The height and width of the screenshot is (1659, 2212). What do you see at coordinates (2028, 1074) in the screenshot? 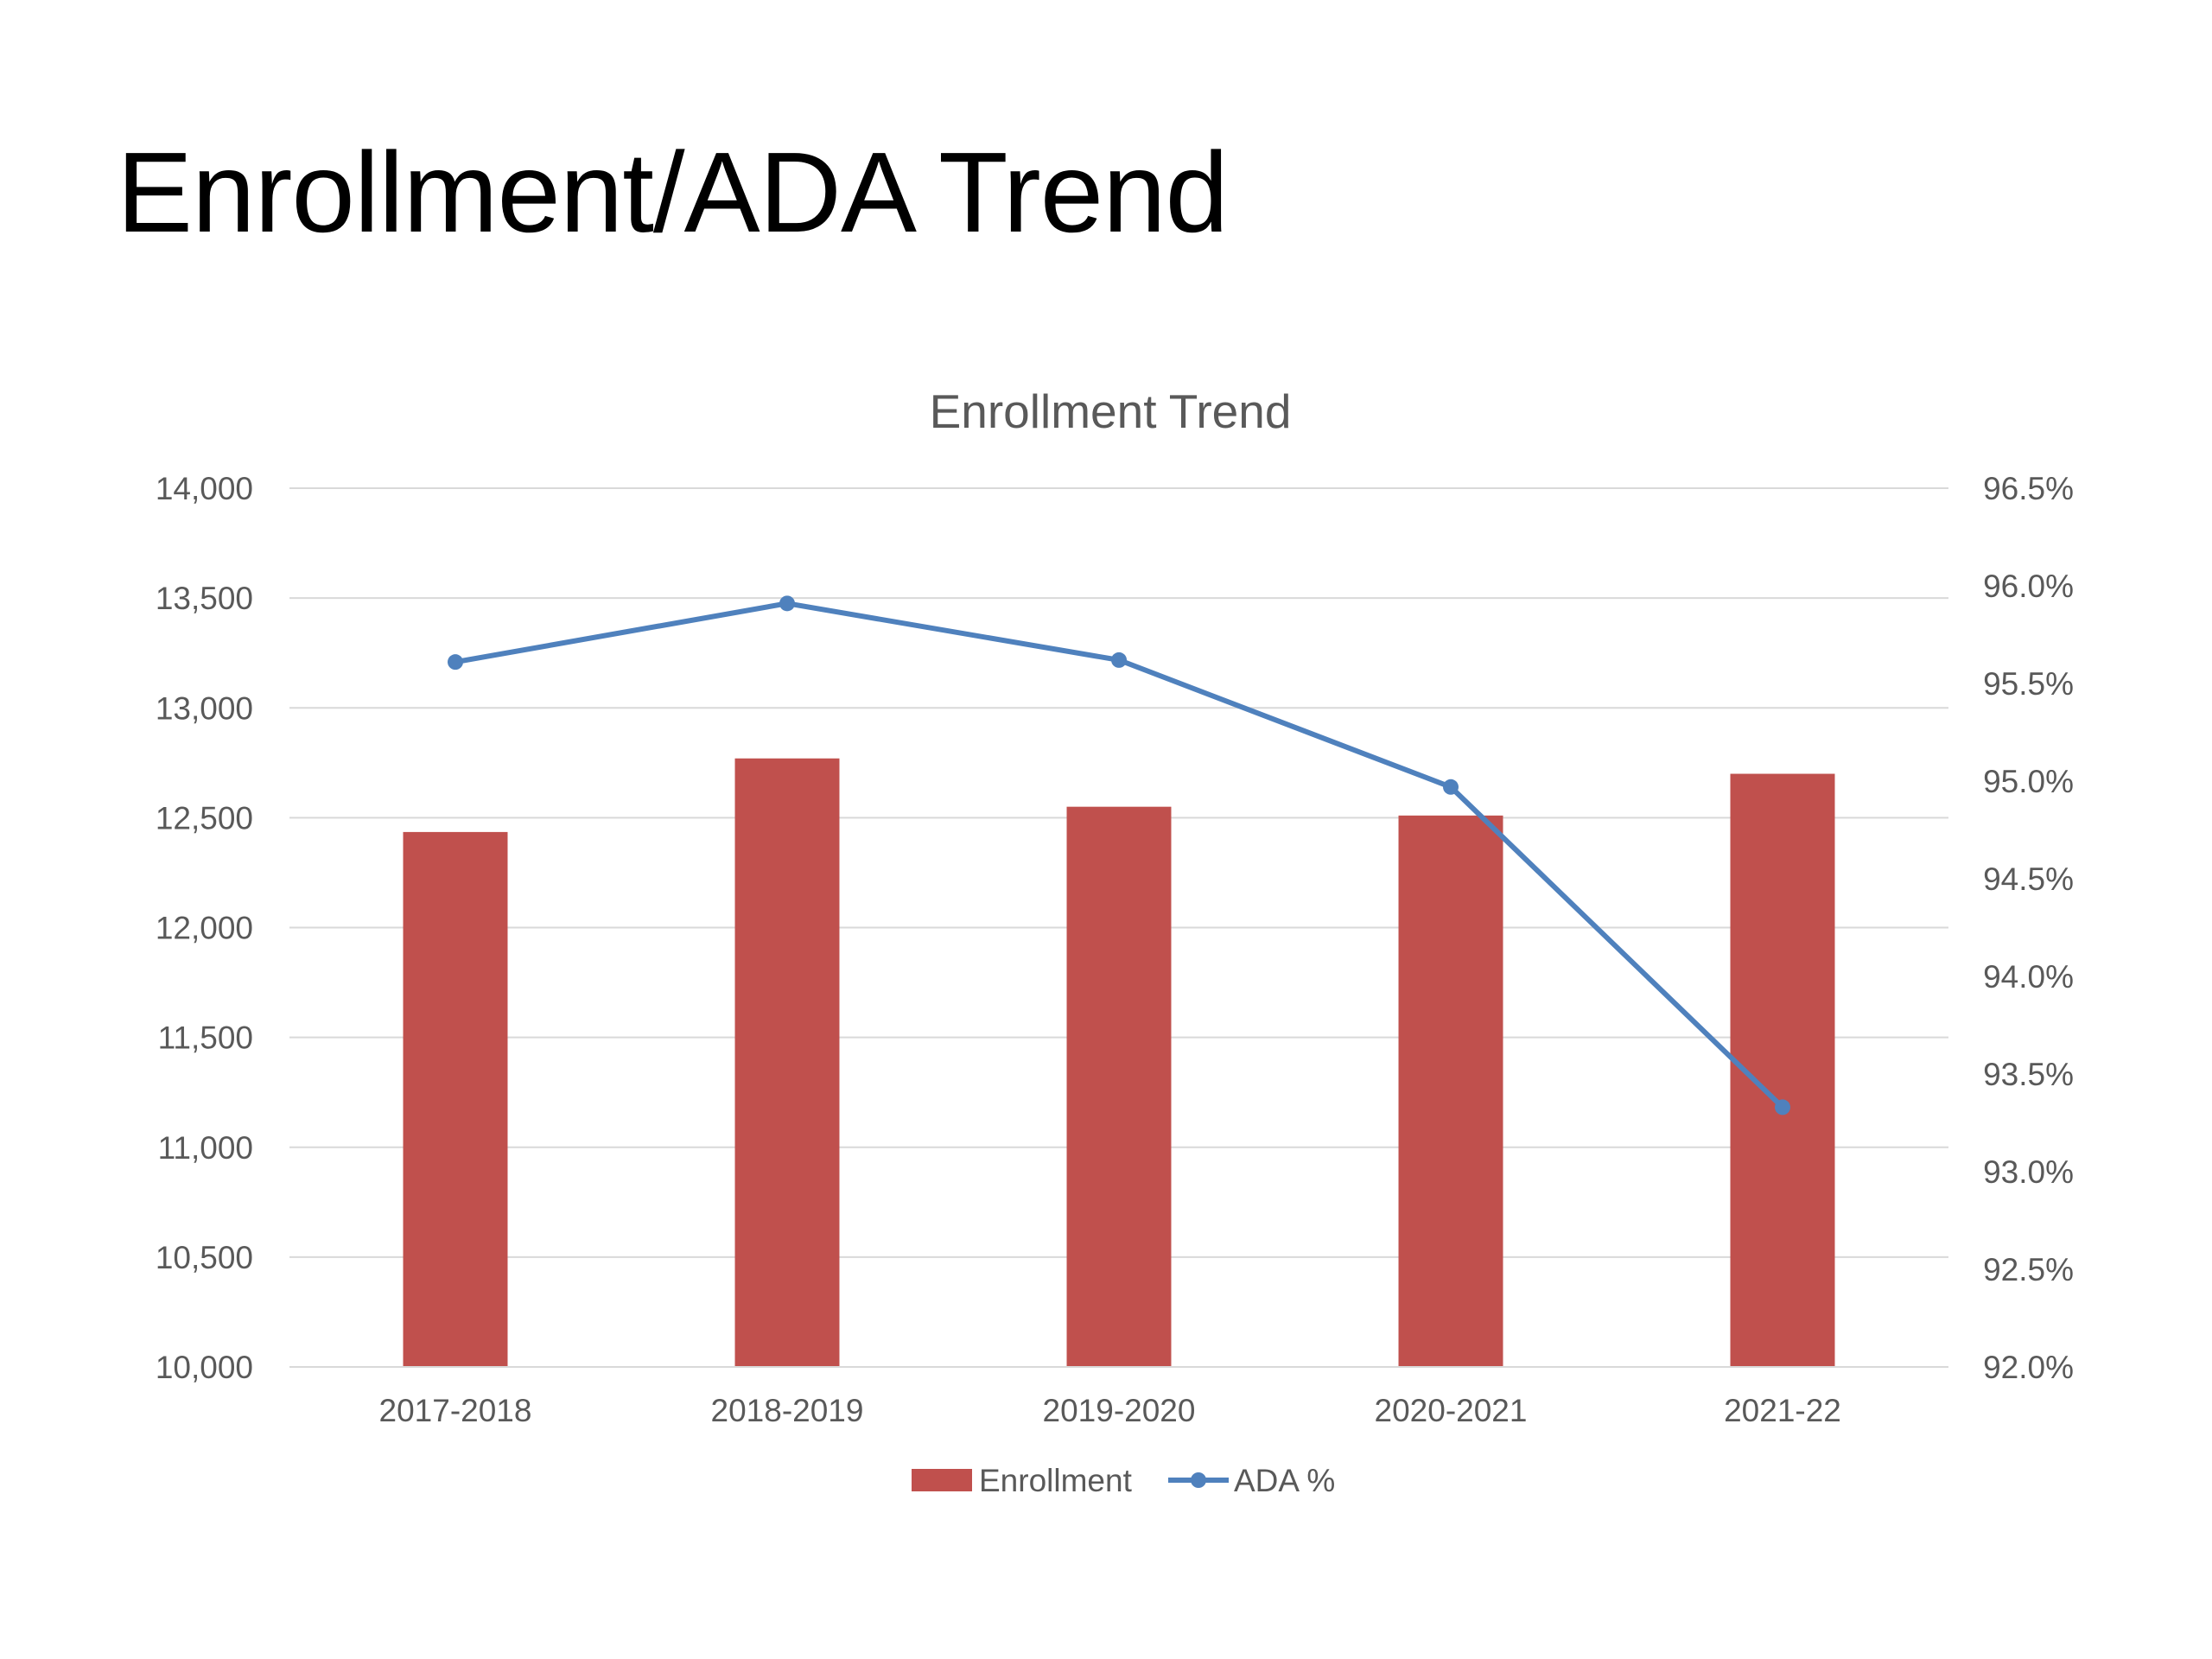
I see `right-tick-label: 93.5%` at bounding box center [2028, 1074].